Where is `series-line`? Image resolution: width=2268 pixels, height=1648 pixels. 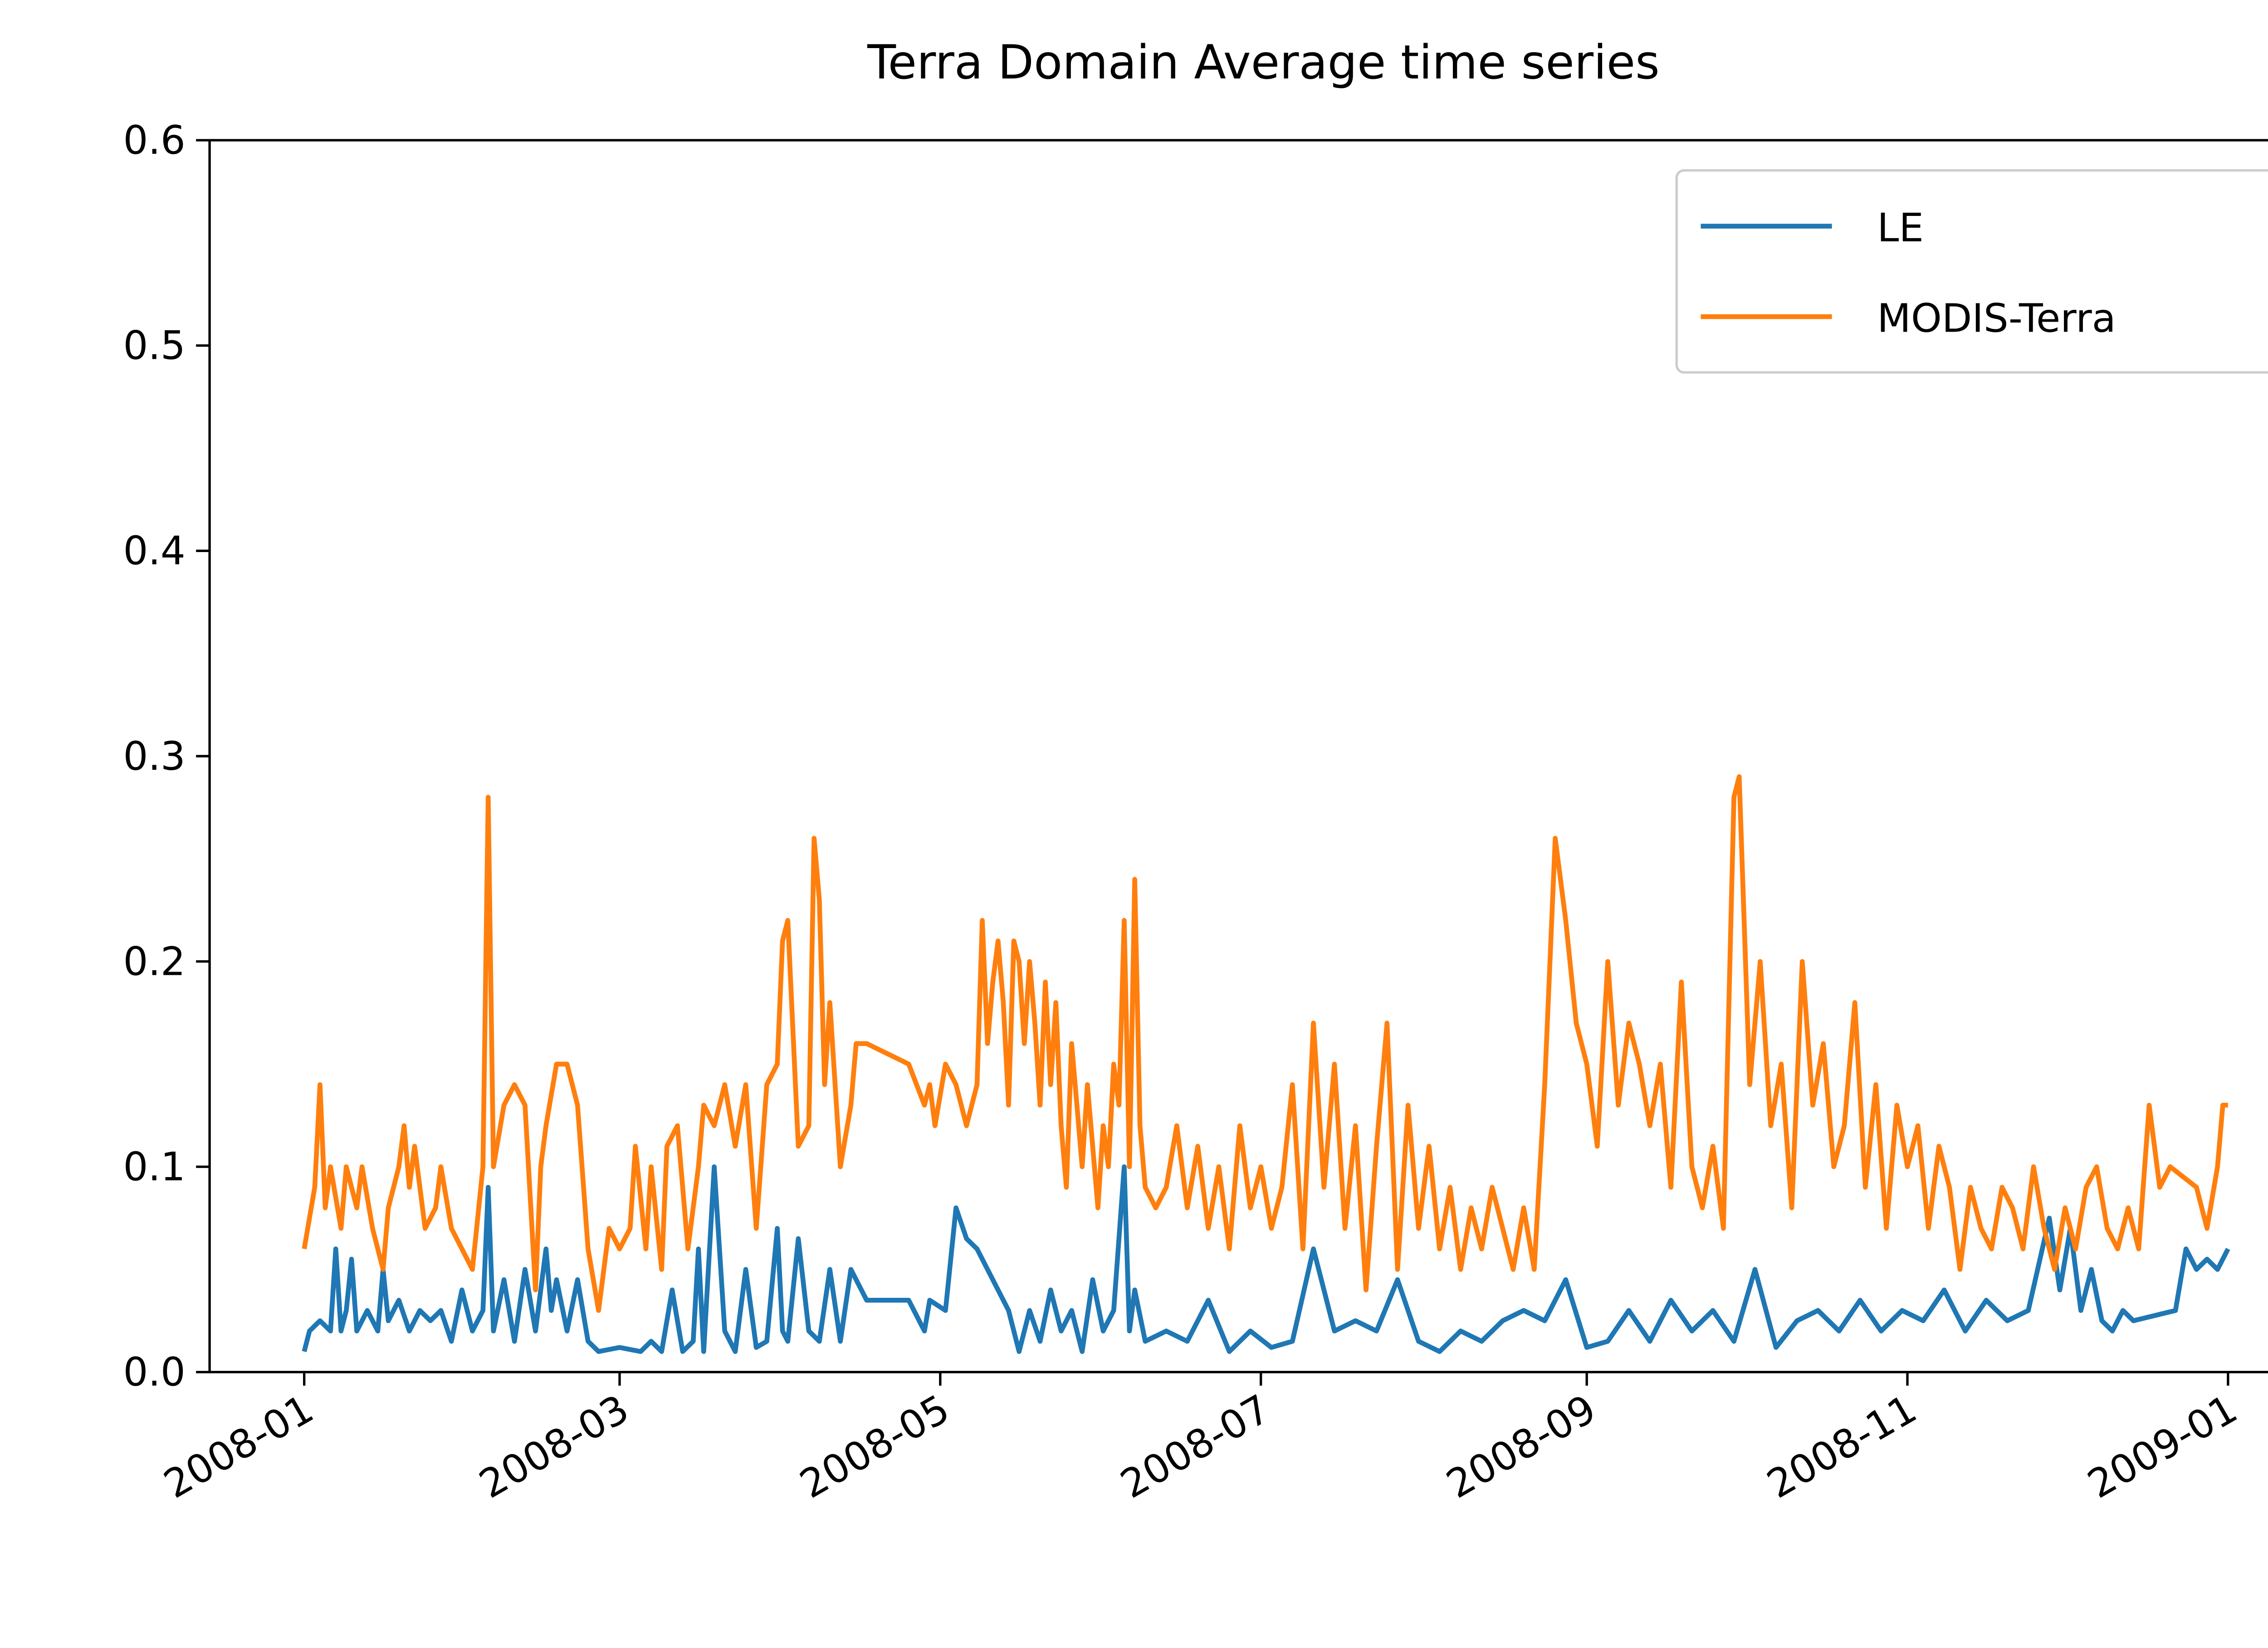 series-line is located at coordinates (1266, 1259).